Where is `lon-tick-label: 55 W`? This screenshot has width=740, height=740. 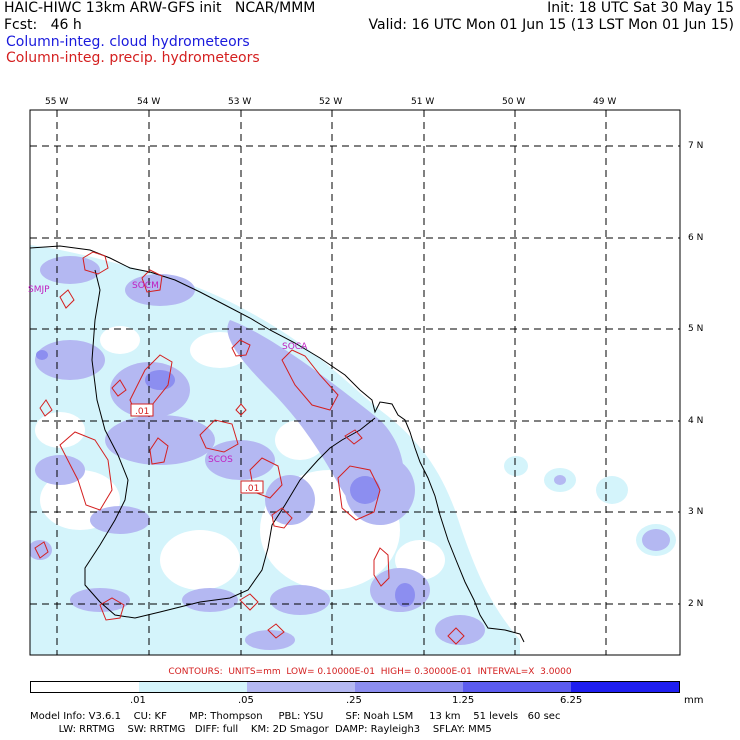 lon-tick-label: 55 W is located at coordinates (57, 102).